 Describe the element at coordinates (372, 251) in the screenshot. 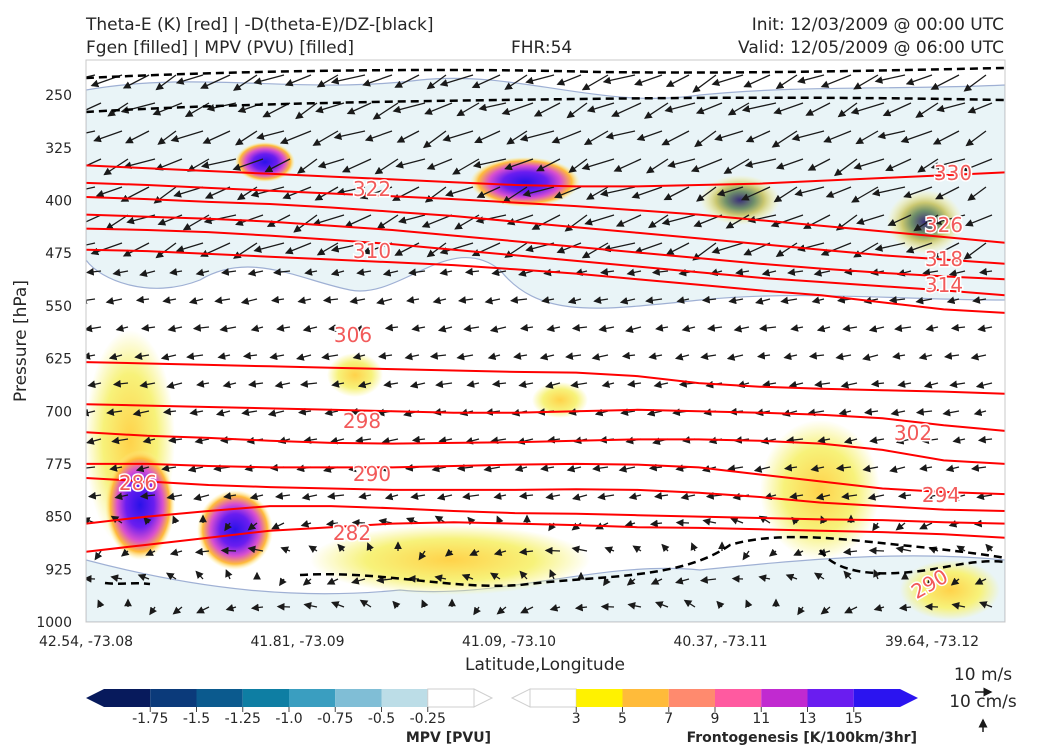

I see `theta-e-label: 310` at that location.